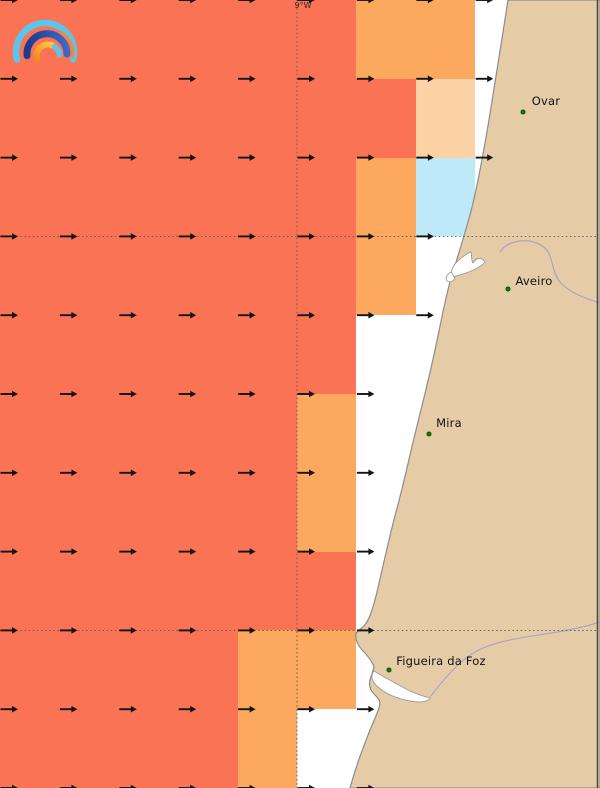 The image size is (600, 788). What do you see at coordinates (57, 50) in the screenshot?
I see `logo-inner-blue-arc` at bounding box center [57, 50].